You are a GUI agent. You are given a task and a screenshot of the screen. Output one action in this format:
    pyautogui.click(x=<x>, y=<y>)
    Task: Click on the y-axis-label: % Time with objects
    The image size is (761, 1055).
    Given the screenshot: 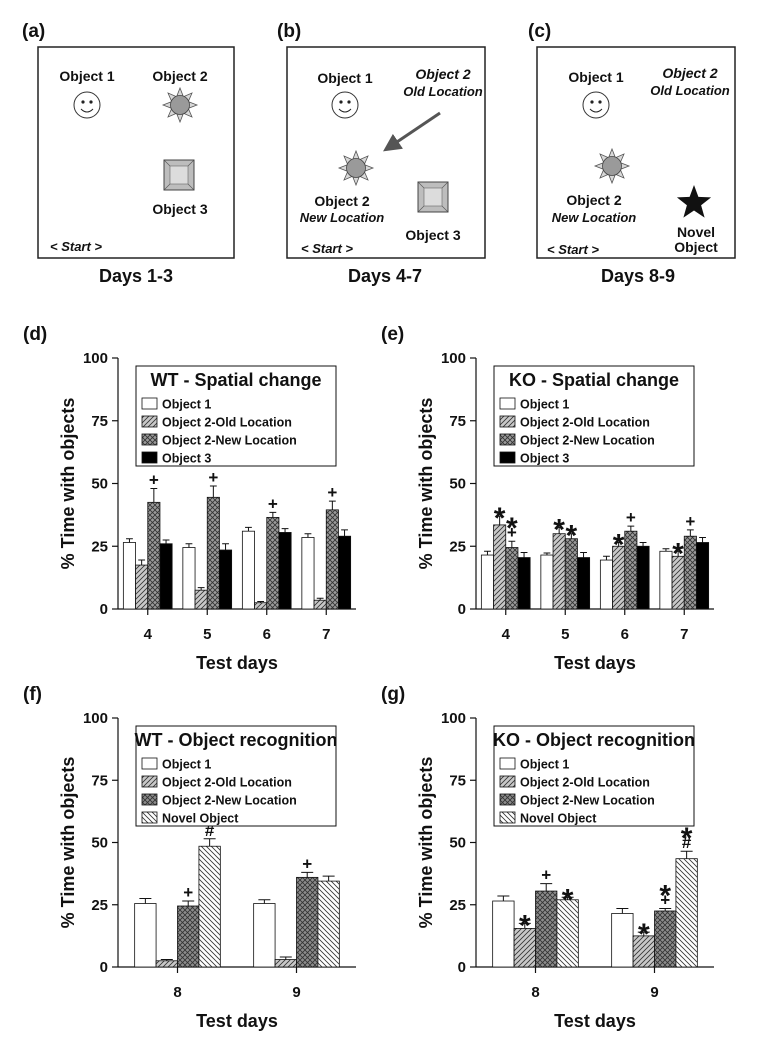 What is the action you would take?
    pyautogui.click(x=68, y=484)
    